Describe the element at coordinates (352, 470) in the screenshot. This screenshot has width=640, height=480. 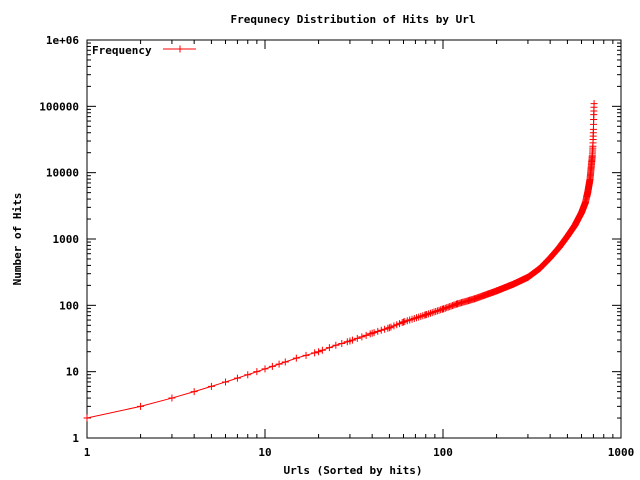
I see `x-axis-label: Urls (Sorted by hits)` at that location.